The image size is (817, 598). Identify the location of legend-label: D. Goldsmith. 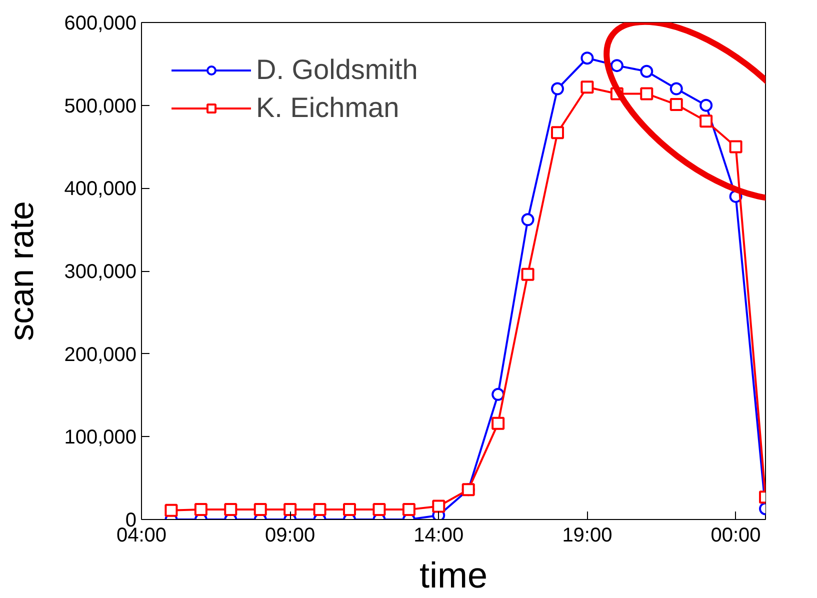
(337, 70).